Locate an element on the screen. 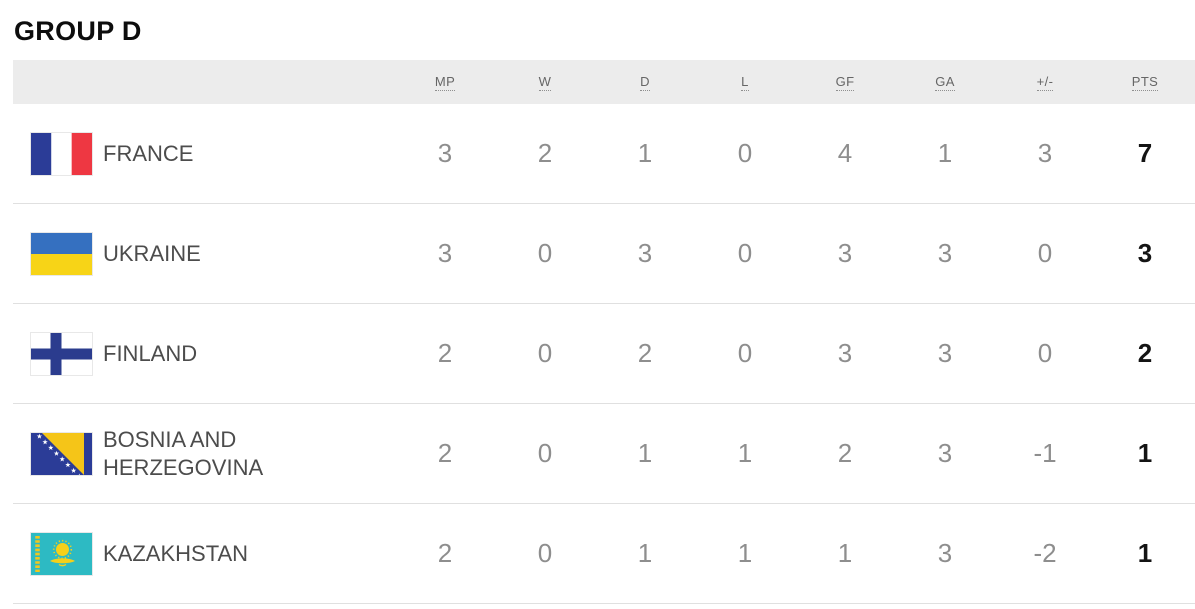 This screenshot has height=609, width=1195. ga-value: 1 is located at coordinates (945, 153).